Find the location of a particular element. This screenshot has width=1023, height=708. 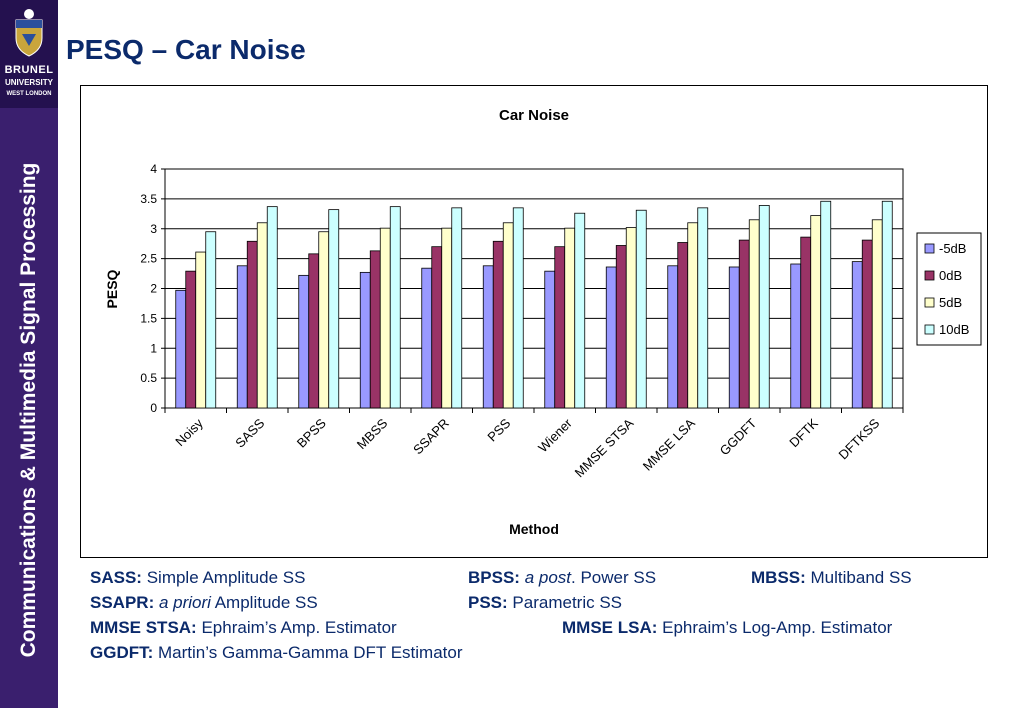

note-bpss-value: . Power SS is located at coordinates (614, 577).